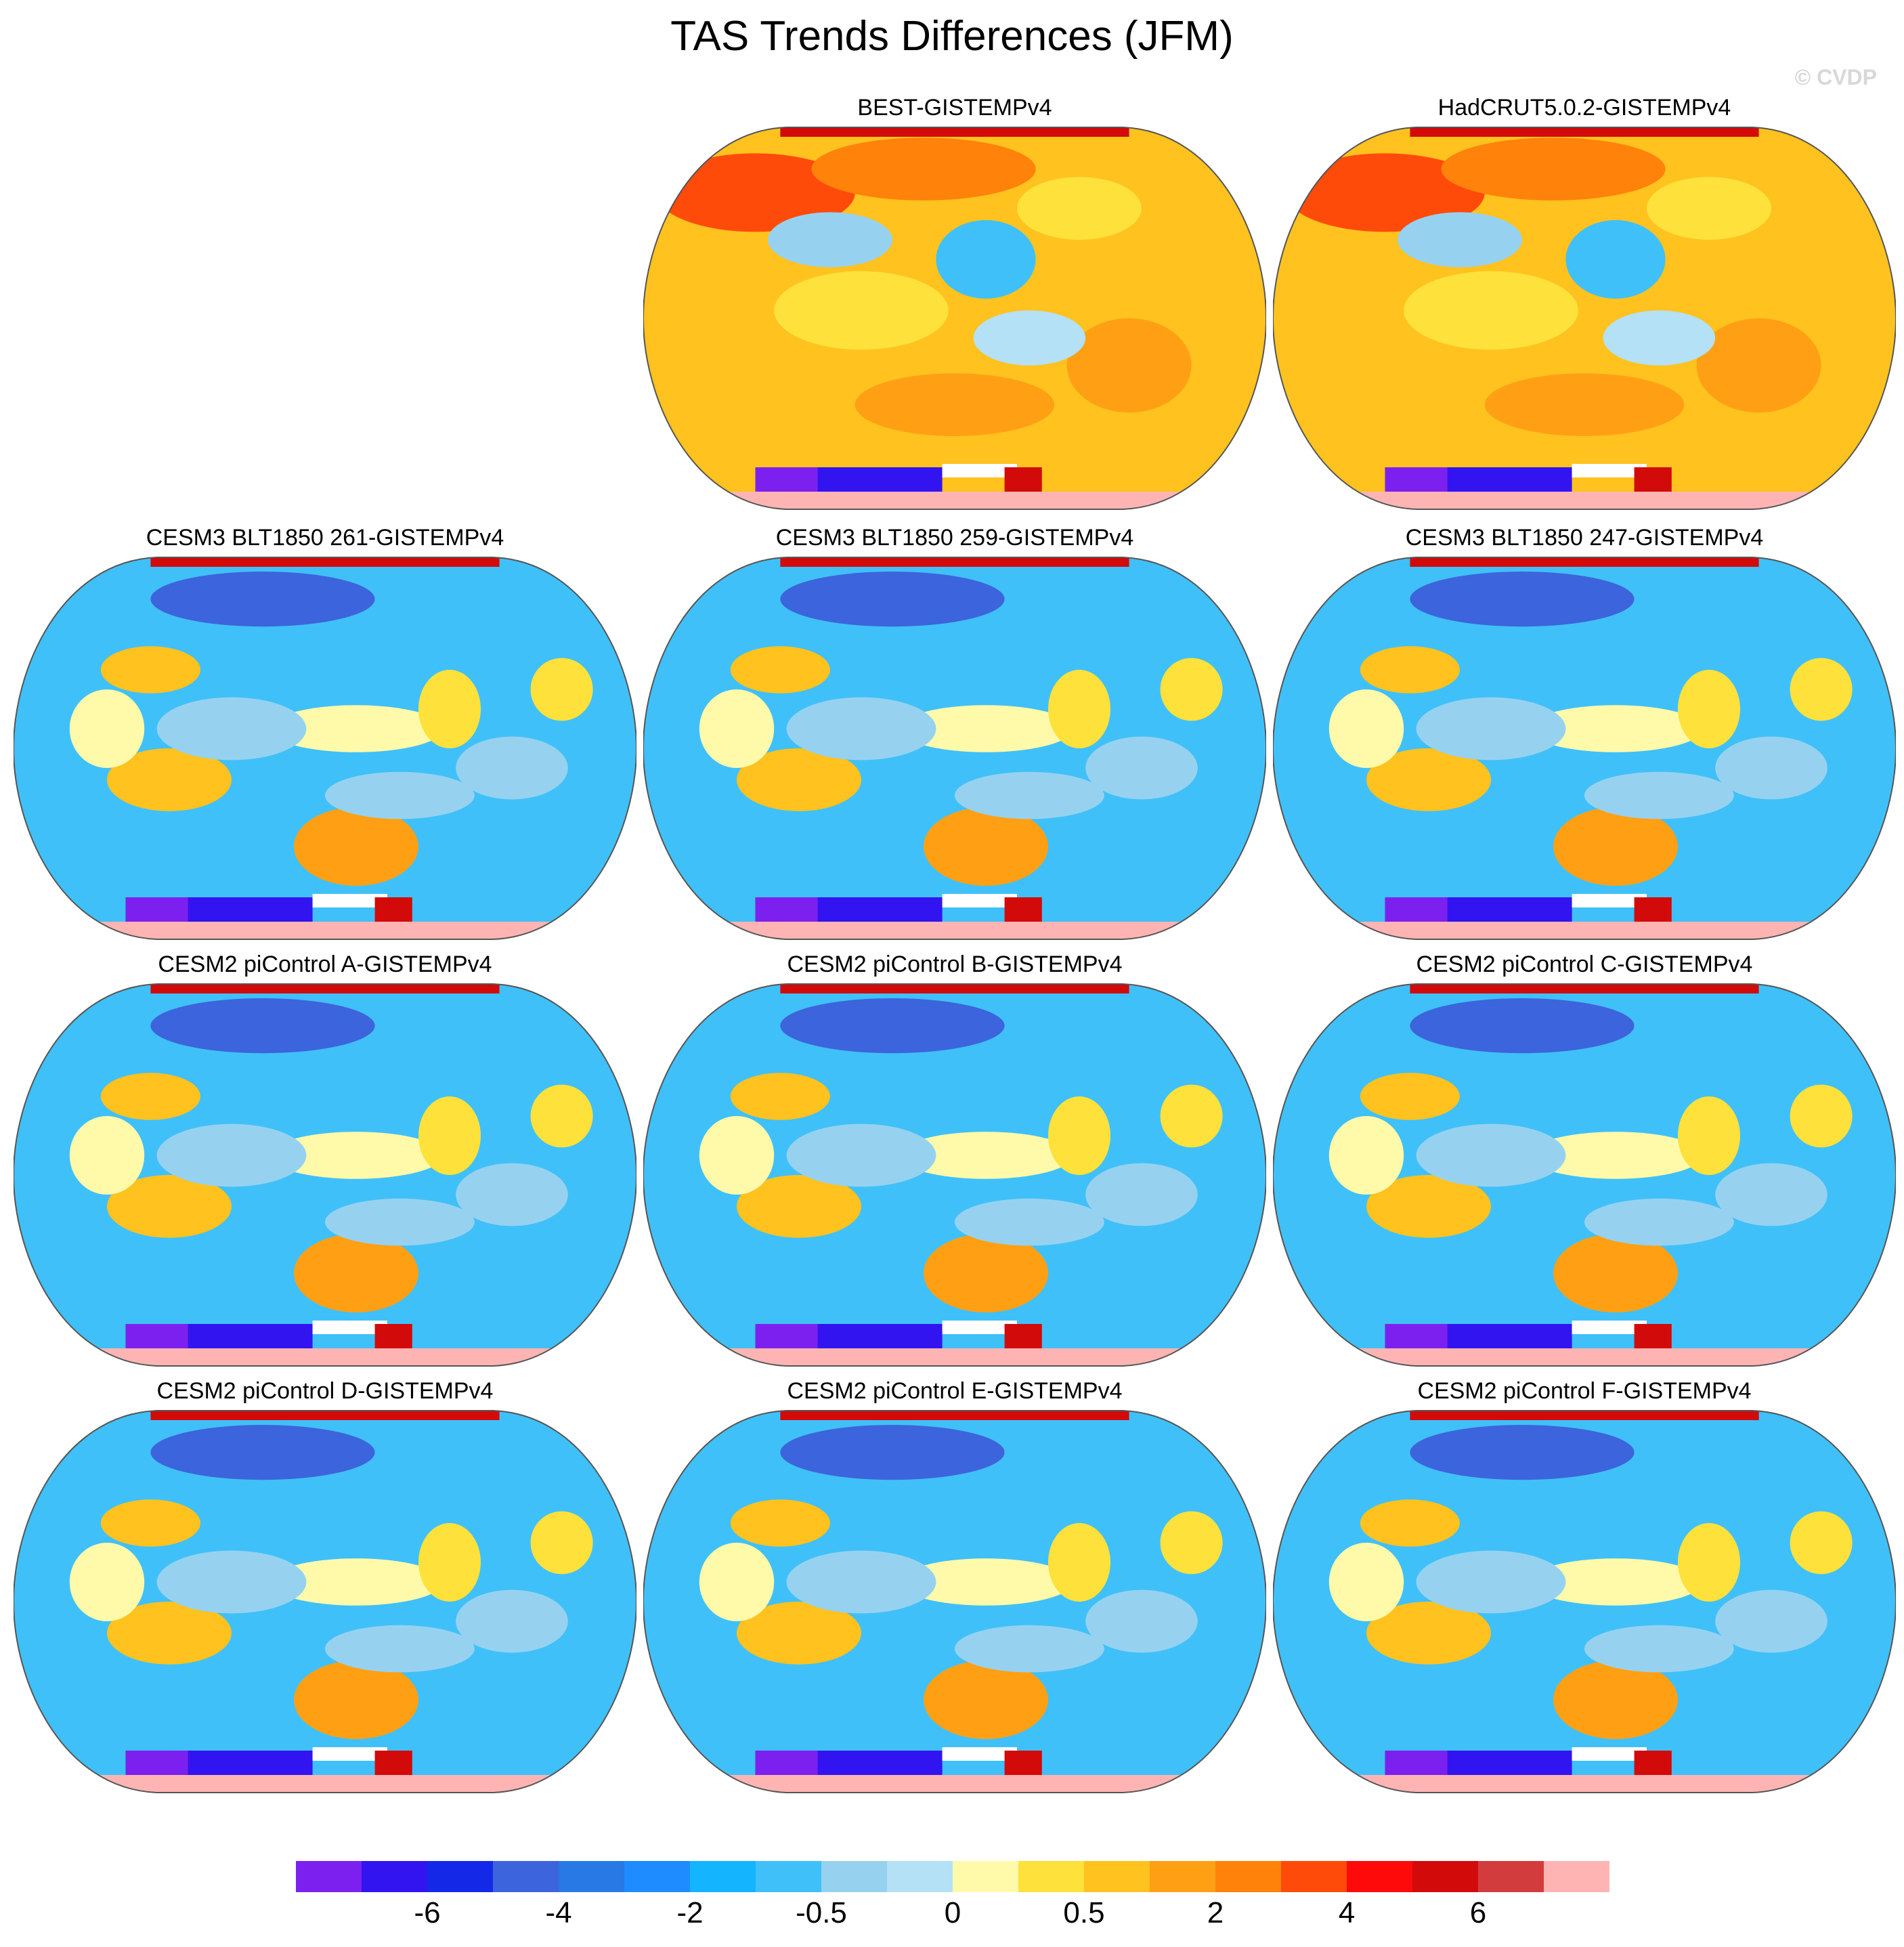  I want to click on colorbar-tick-label: -6, so click(427, 1912).